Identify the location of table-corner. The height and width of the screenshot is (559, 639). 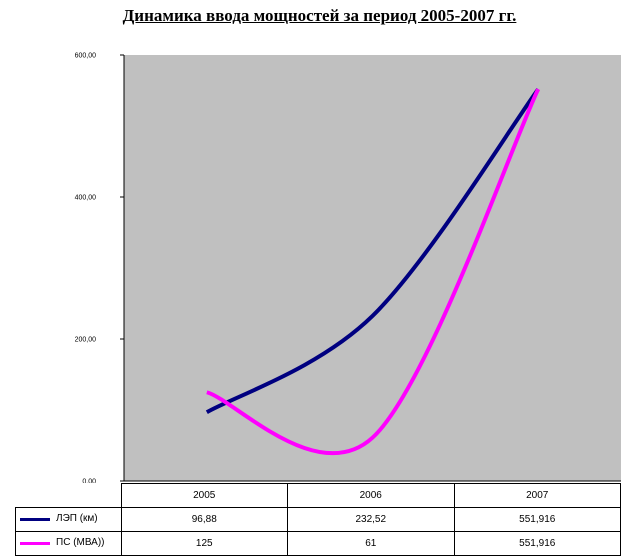
(69, 496).